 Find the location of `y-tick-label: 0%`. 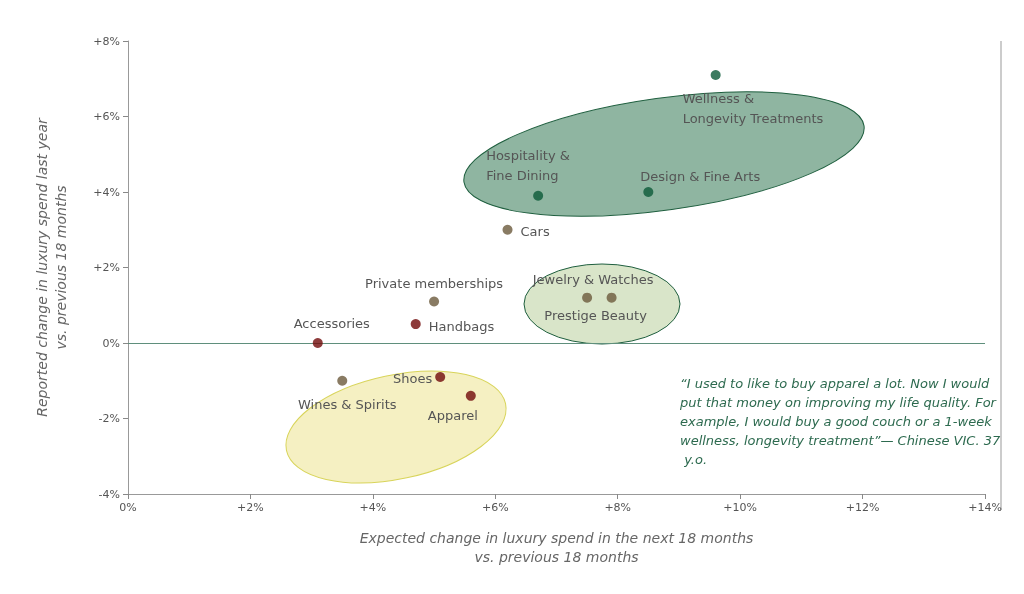

y-tick-label: 0% is located at coordinates (111, 343).